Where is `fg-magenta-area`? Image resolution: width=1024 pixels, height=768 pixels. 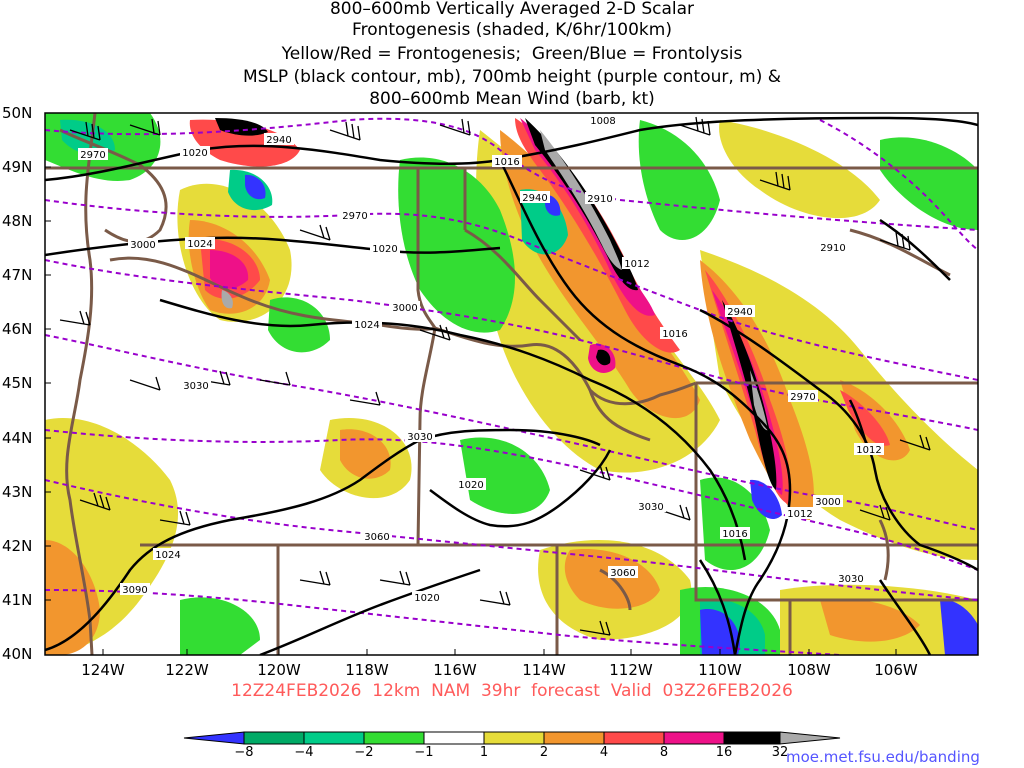
fg-magenta-area is located at coordinates (229, 269).